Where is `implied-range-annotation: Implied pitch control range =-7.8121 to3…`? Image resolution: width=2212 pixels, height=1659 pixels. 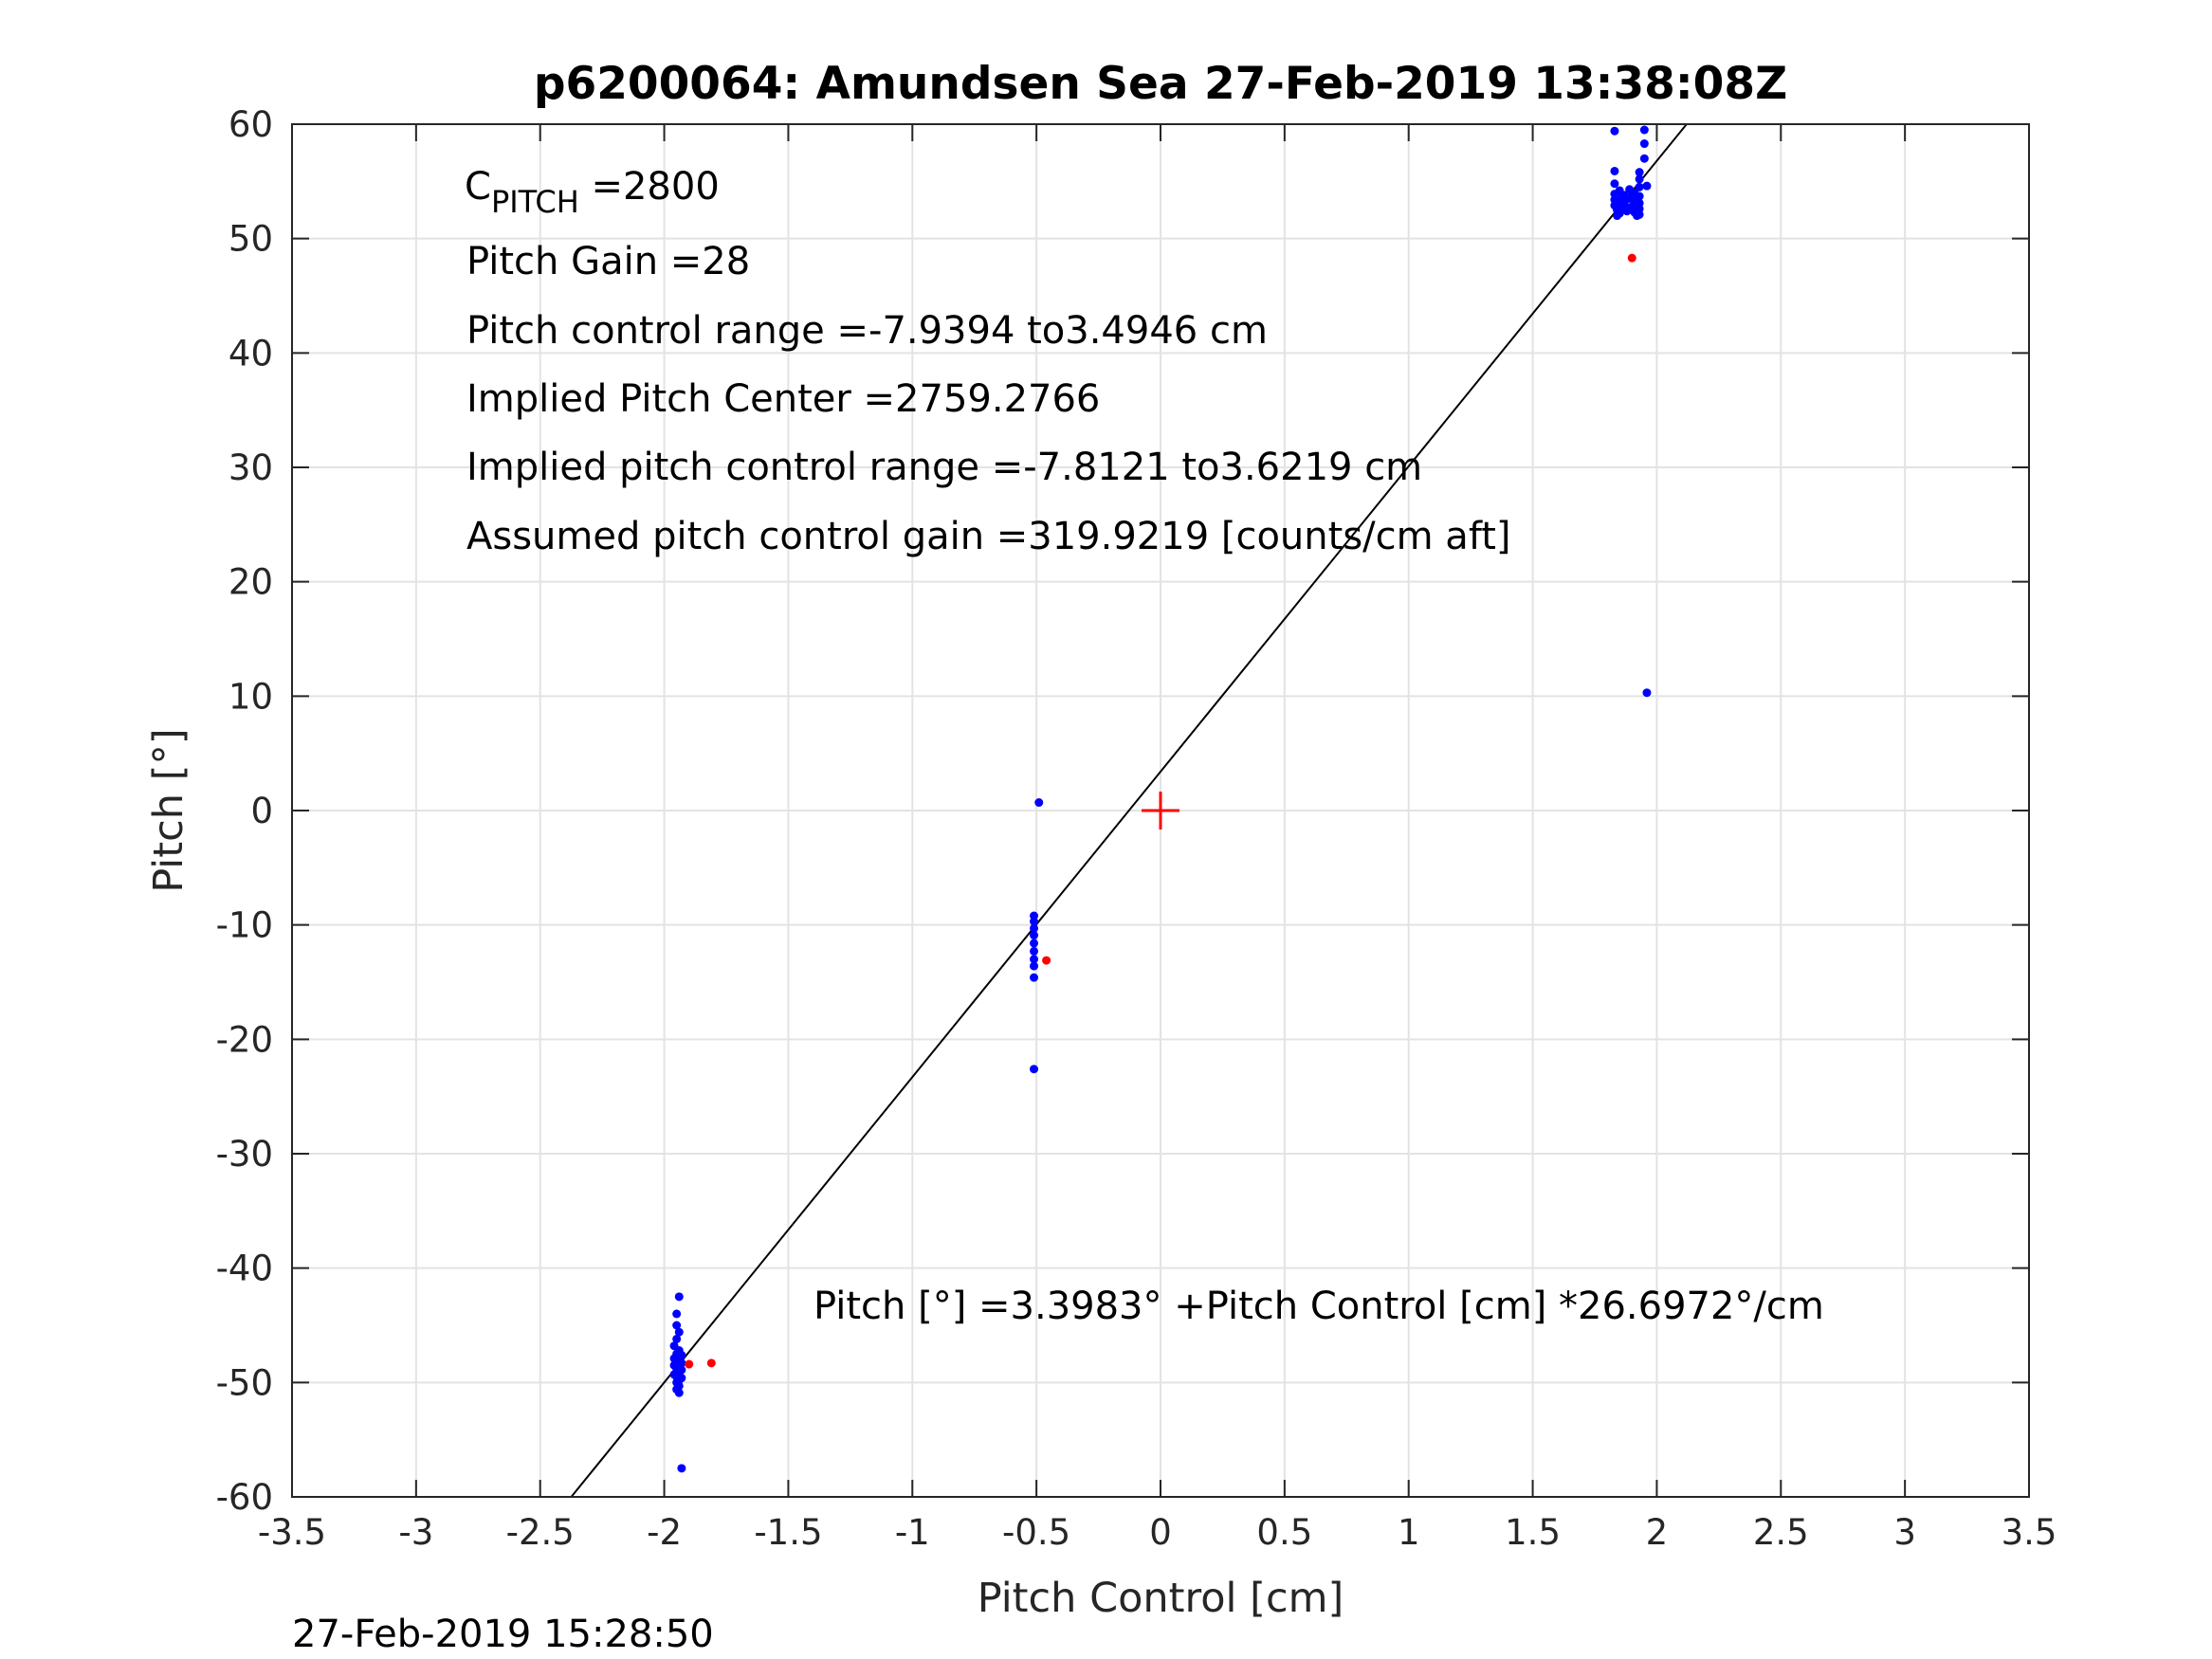
implied-range-annotation: Implied pitch control range =-7.8121 to3… is located at coordinates (944, 467).